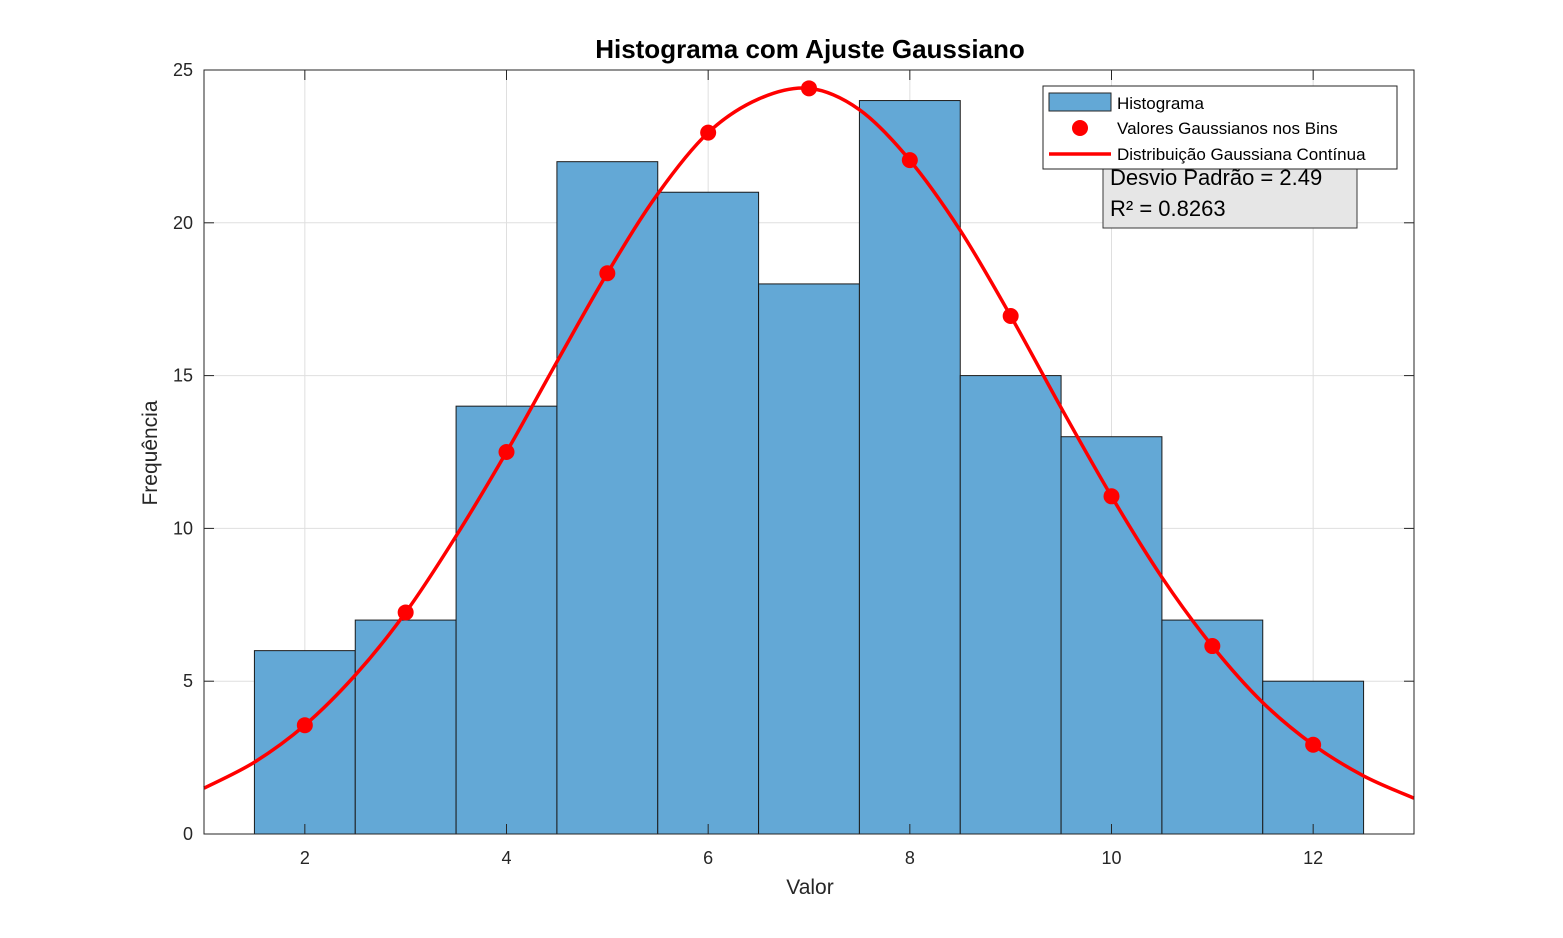 The image size is (1563, 938). I want to click on legend-bar-swatch, so click(1080, 102).